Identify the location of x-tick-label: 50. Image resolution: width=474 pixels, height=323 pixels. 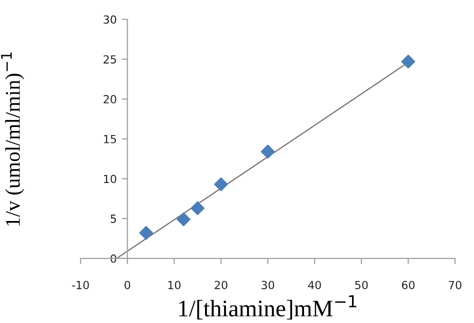
(361, 285).